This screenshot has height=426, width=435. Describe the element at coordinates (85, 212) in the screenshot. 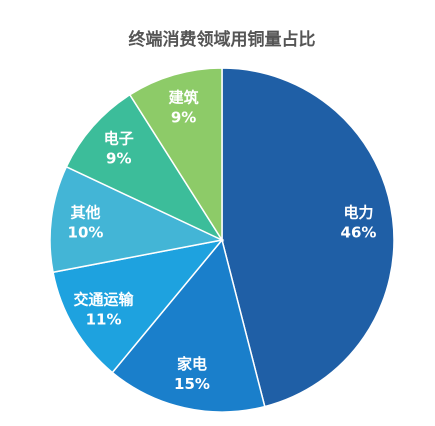

I see `slice-label: 其他` at that location.